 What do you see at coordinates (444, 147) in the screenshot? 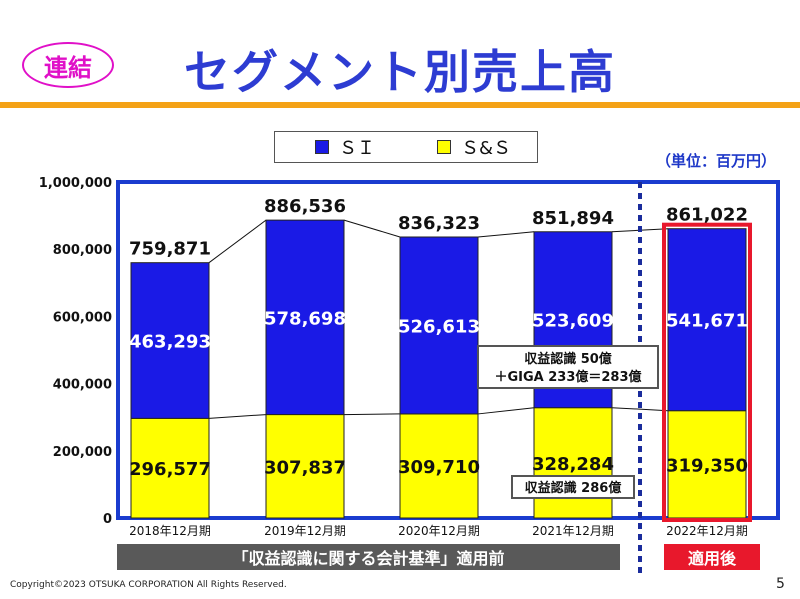
I see `legend-swatch-ss` at bounding box center [444, 147].